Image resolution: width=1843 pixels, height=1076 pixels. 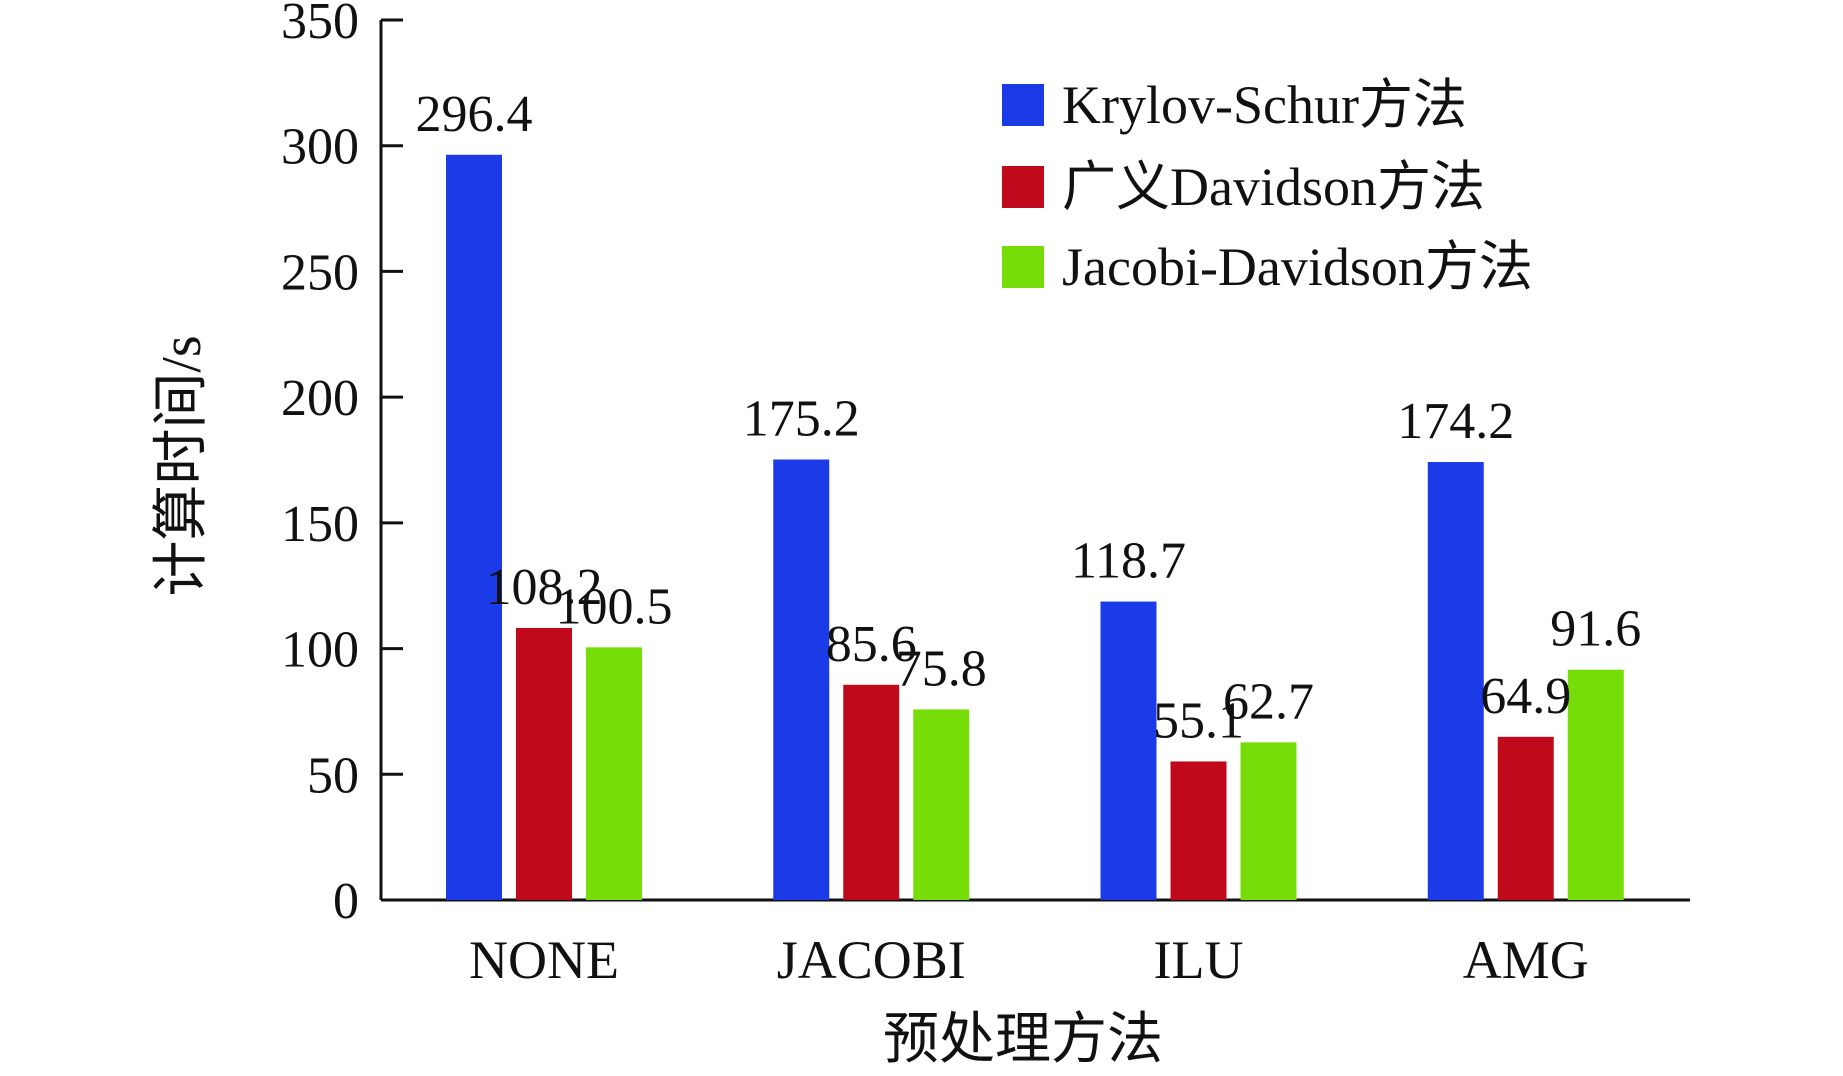 What do you see at coordinates (544, 960) in the screenshot?
I see `x-tick-label: NONE` at bounding box center [544, 960].